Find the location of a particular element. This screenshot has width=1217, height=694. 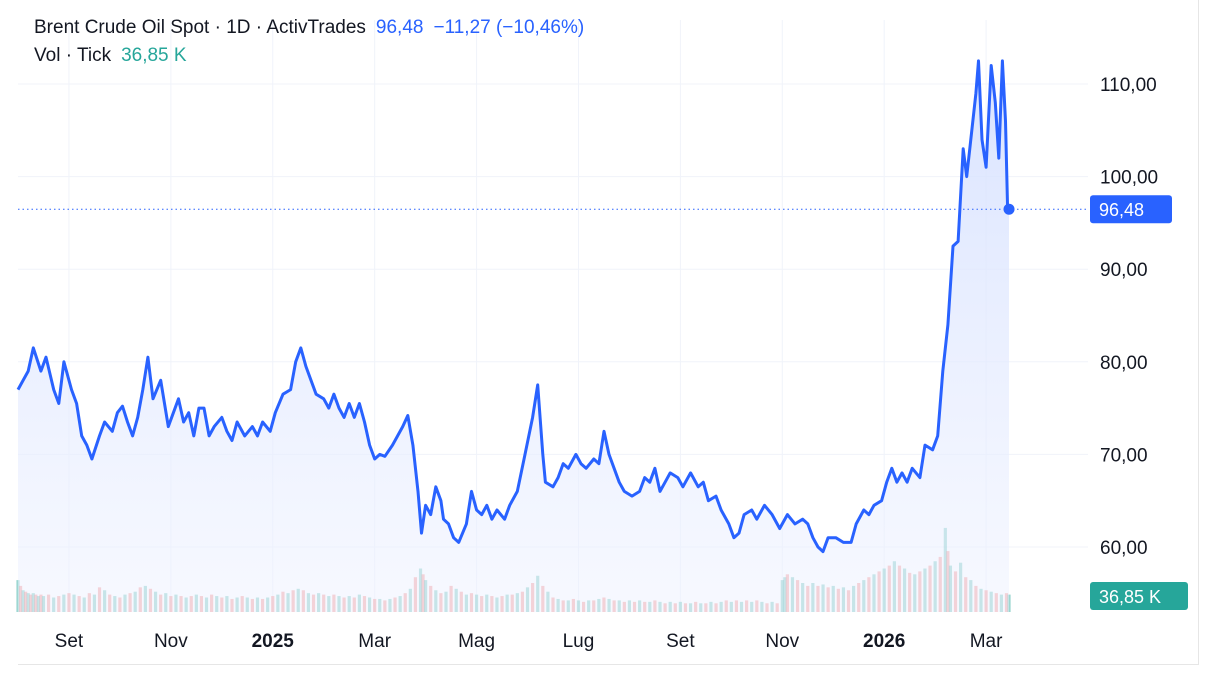

y-tick-label: 70,00 is located at coordinates (1124, 455).